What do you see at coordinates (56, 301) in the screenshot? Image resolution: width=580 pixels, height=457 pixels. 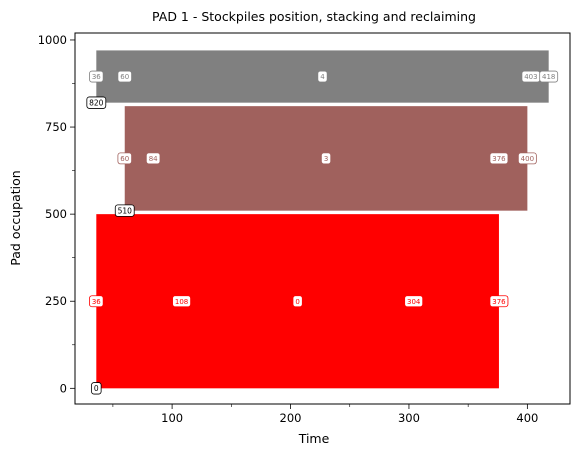 I see `y-tick-label: 250` at bounding box center [56, 301].